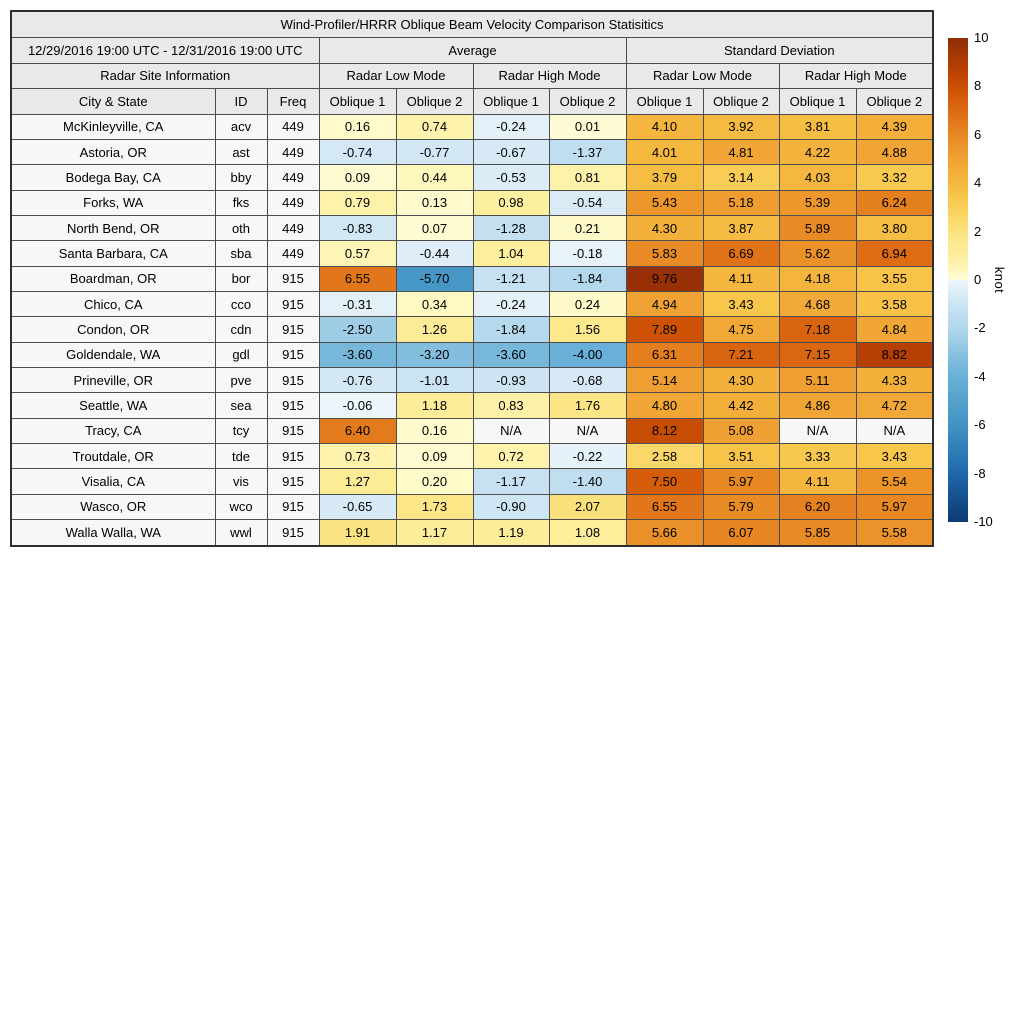 Image resolution: width=1024 pixels, height=1024 pixels. Describe the element at coordinates (113, 430) in the screenshot. I see `city-state-cell: Tracy, CA` at that location.